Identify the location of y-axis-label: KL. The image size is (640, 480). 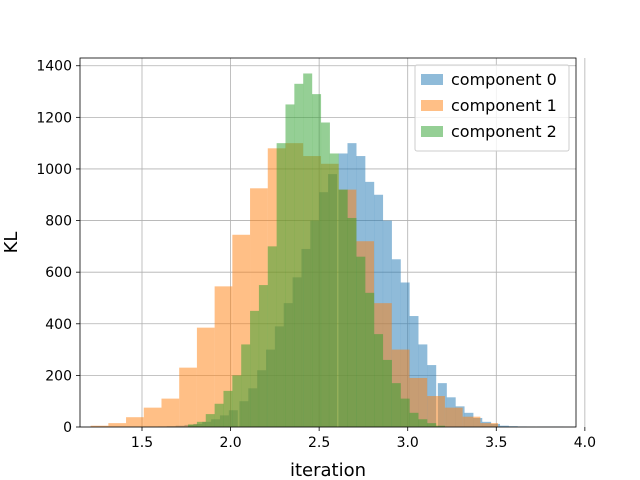
(11, 243).